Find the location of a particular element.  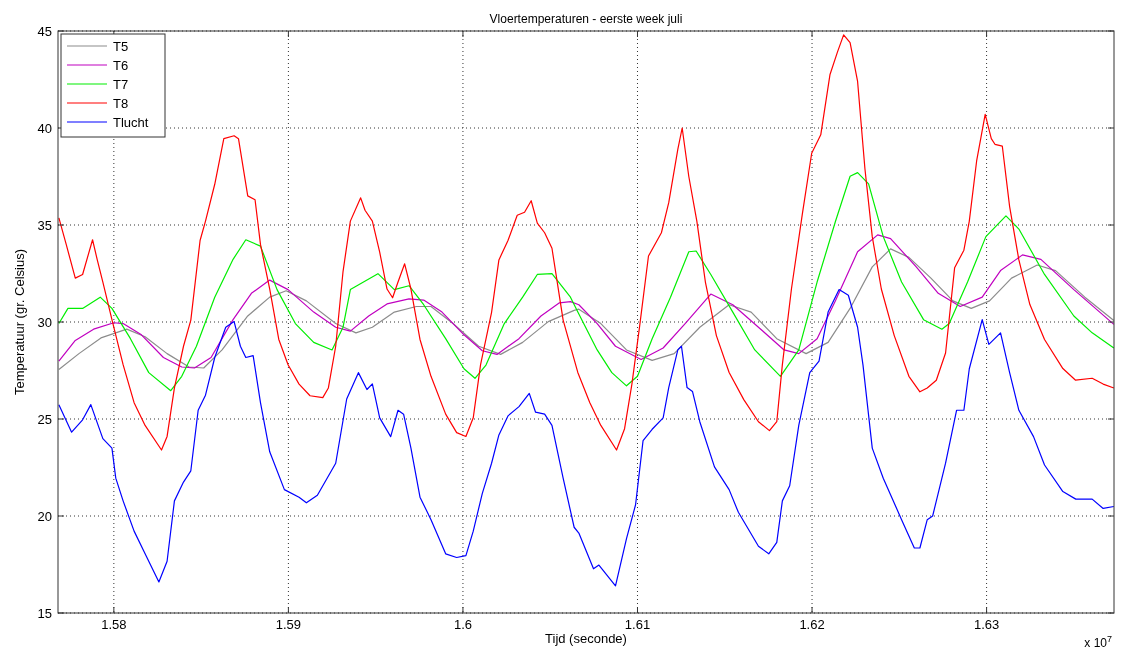

legend-label: T6 is located at coordinates (121, 65).